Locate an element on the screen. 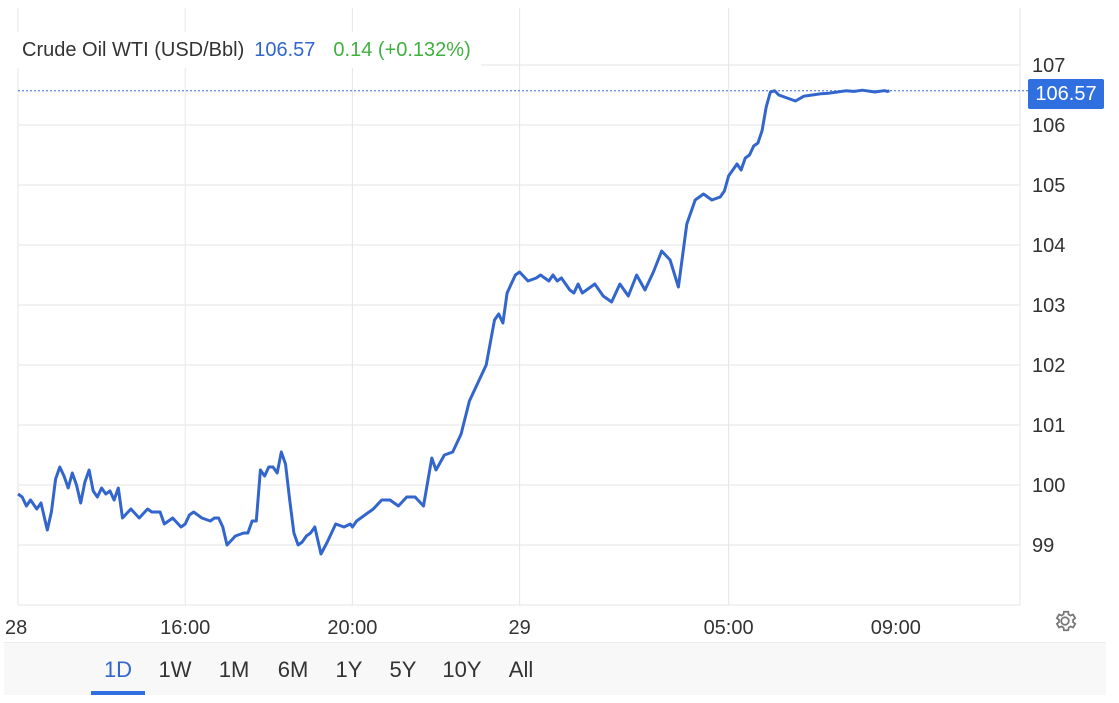 The image size is (1119, 703). range-button-1y: 1Y is located at coordinates (349, 669).